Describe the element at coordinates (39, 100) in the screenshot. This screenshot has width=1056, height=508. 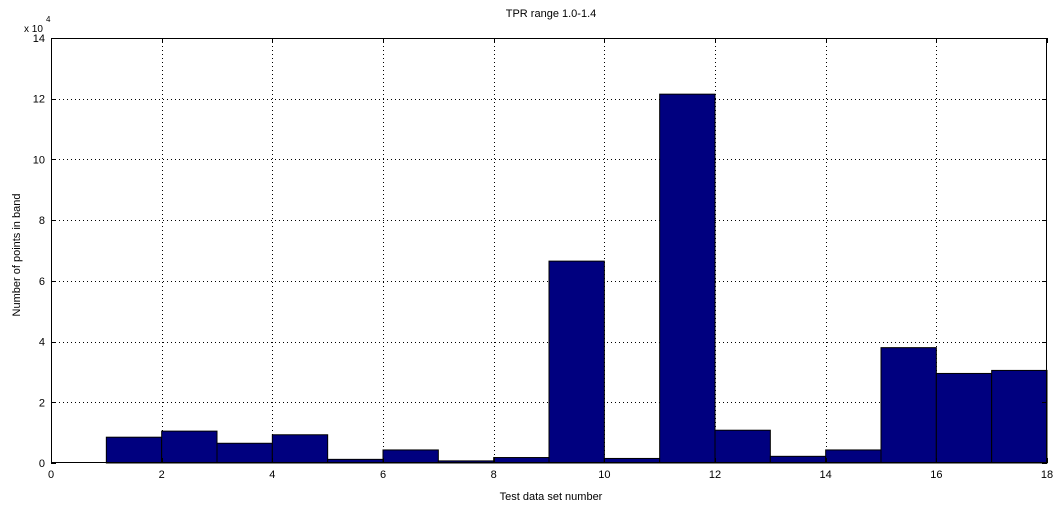
I see `y-tick-label: 12` at that location.